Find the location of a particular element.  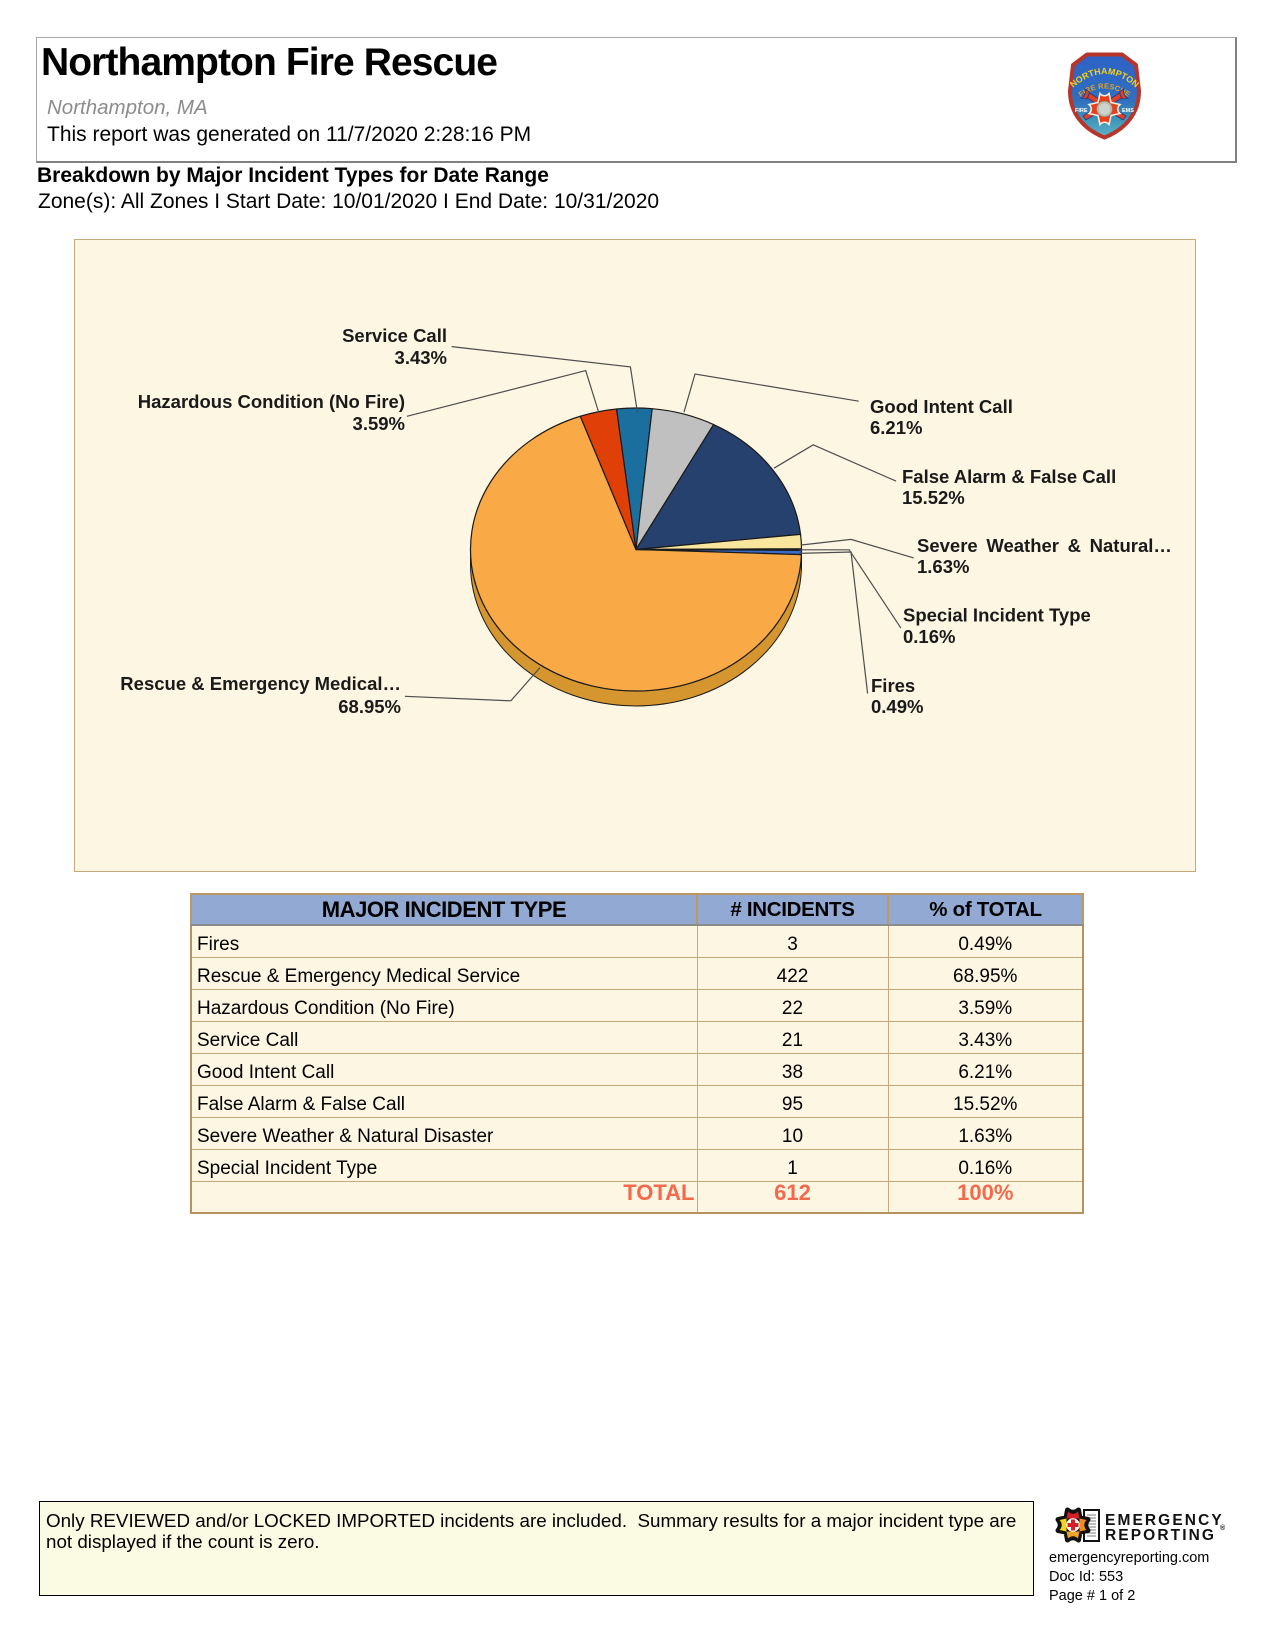

svg-text: 0.49% is located at coordinates (897, 706).